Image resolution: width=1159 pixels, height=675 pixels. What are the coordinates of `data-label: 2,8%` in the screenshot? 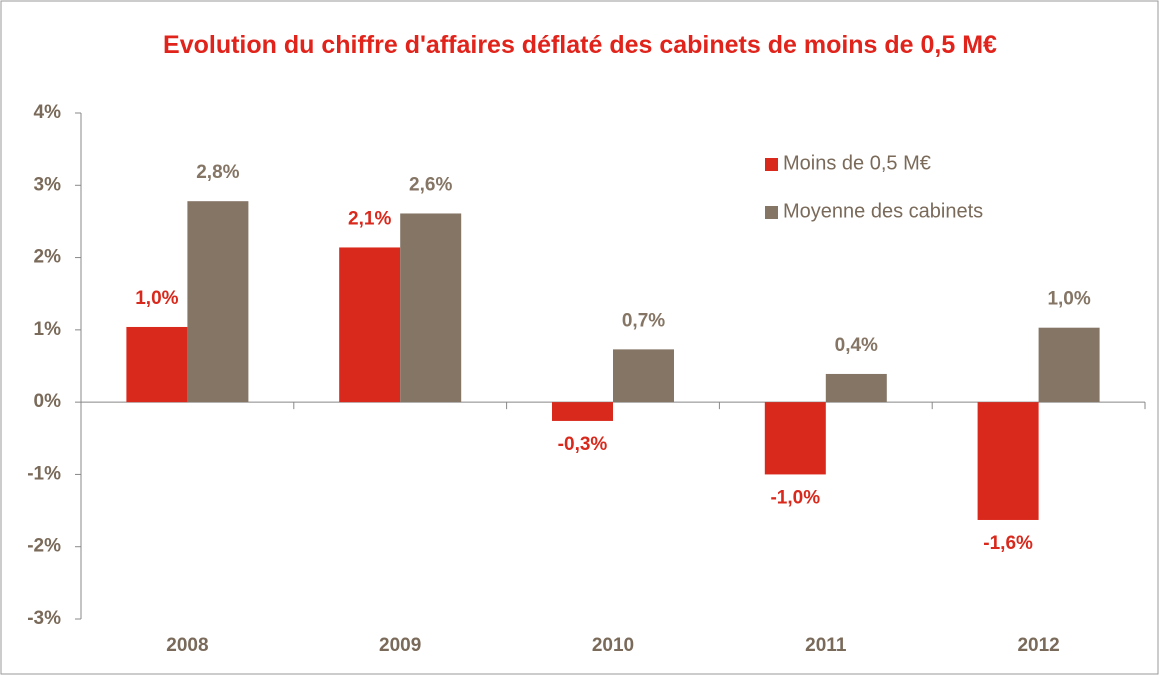 It's located at (217, 172).